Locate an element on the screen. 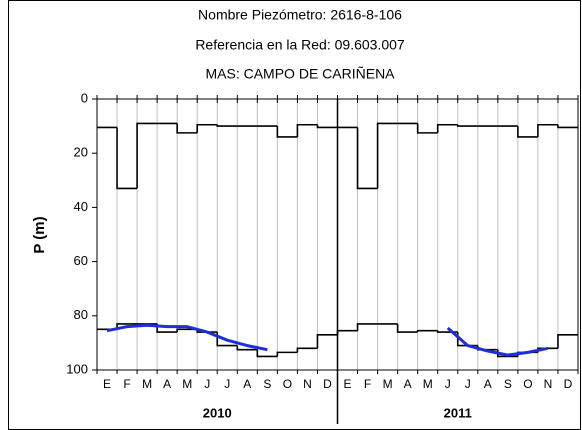 This screenshot has width=582, height=430. title-line: Nombre Piezómetro: 2616-8-106 is located at coordinates (300, 15).